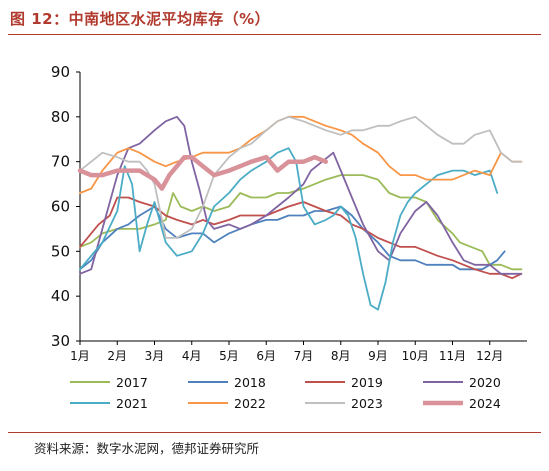 The width and height of the screenshot is (549, 471). Describe the element at coordinates (485, 382) in the screenshot. I see `legend-label-2020: 2020` at that location.